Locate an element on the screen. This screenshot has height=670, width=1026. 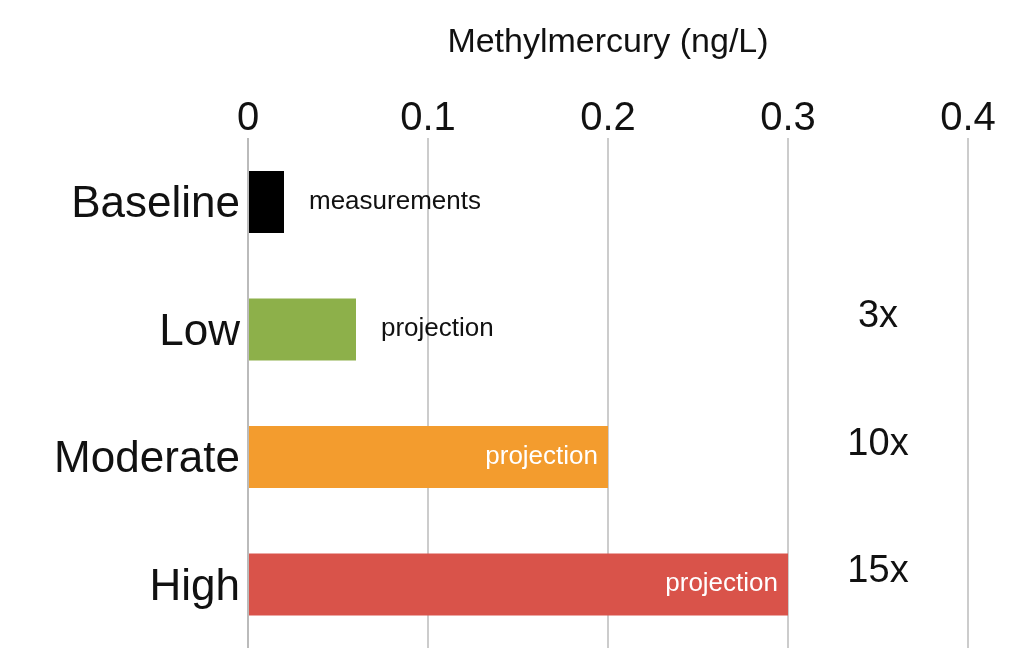
x-tick-label: 0 is located at coordinates (248, 116).